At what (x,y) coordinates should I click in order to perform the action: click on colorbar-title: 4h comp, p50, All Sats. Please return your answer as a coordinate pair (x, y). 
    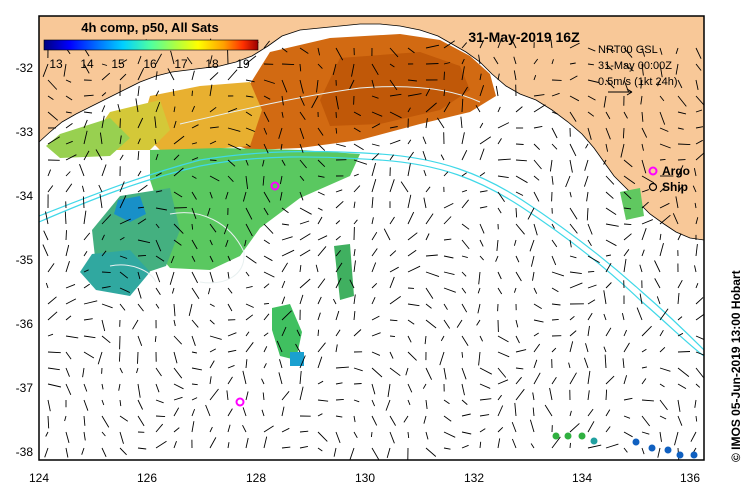
    Looking at the image, I should click on (150, 27).